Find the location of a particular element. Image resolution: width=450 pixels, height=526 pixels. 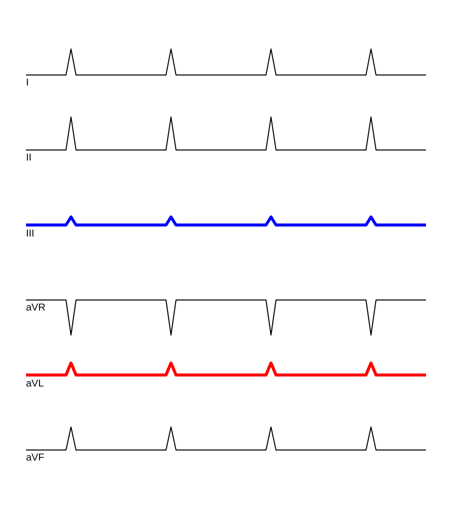

series-label: II is located at coordinates (29, 158).